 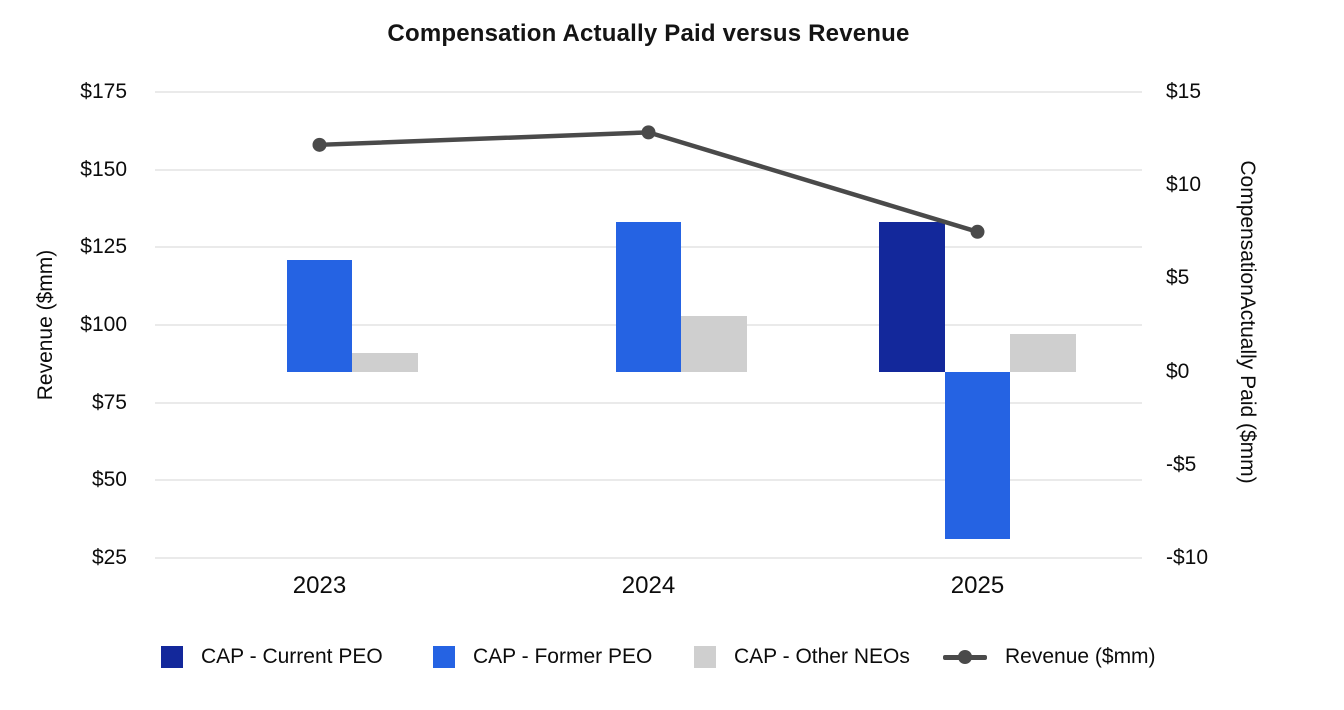 What do you see at coordinates (822, 656) in the screenshot?
I see `legend-label-other-neos: CAP - Other NEOs` at bounding box center [822, 656].